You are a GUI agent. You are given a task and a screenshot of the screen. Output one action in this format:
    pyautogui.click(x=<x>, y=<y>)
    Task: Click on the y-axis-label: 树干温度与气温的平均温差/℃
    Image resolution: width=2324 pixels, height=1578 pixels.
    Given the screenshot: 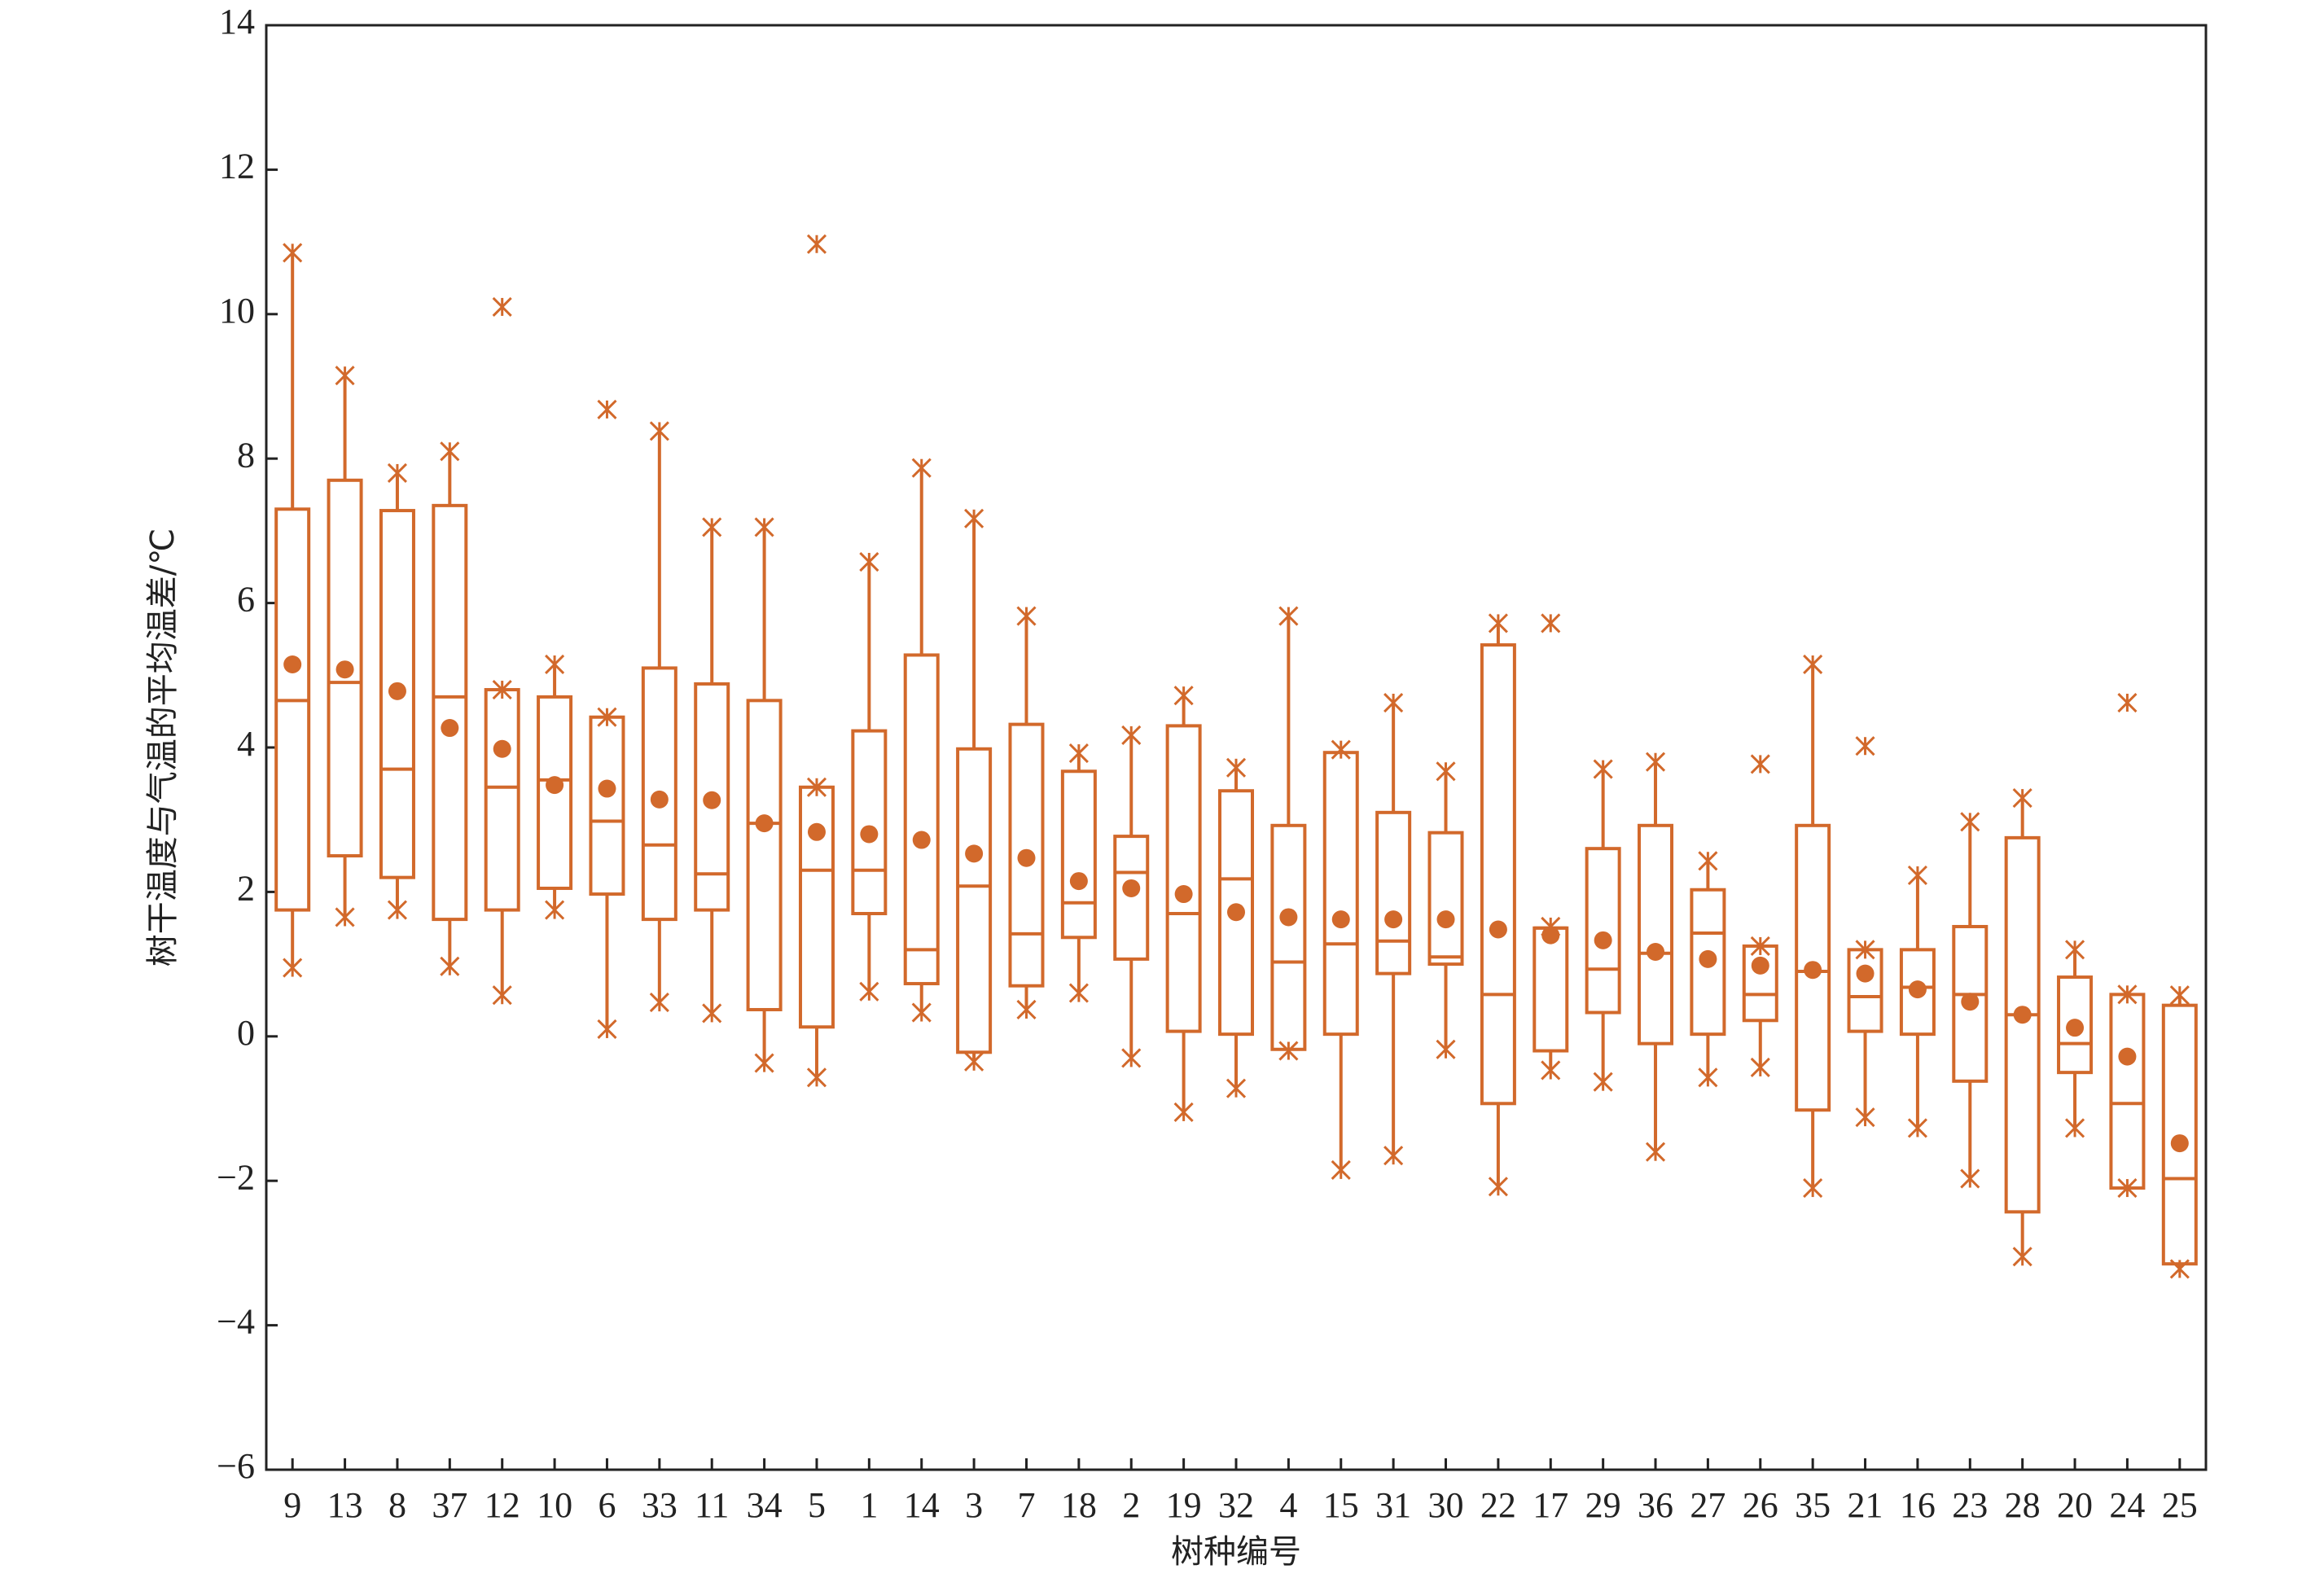 What is the action you would take?
    pyautogui.click(x=163, y=747)
    